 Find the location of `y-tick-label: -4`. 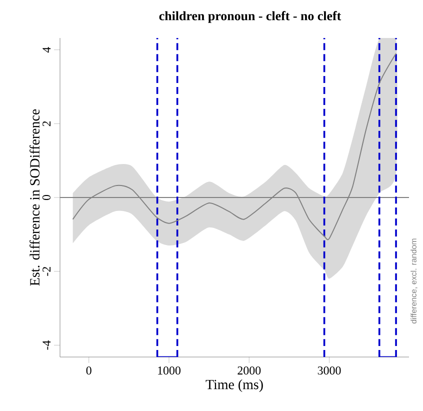

y-tick-label: -4 is located at coordinates (46, 345).